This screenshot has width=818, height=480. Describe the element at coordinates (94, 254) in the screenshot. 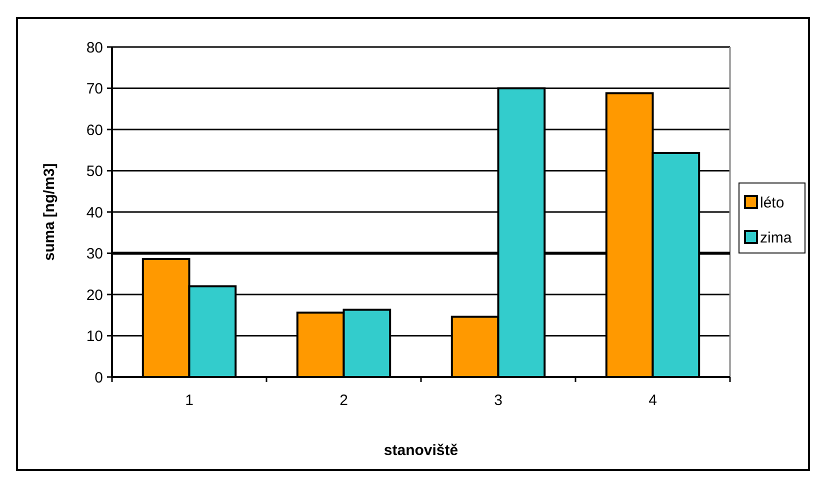

I see `y-tick-label: 30` at that location.